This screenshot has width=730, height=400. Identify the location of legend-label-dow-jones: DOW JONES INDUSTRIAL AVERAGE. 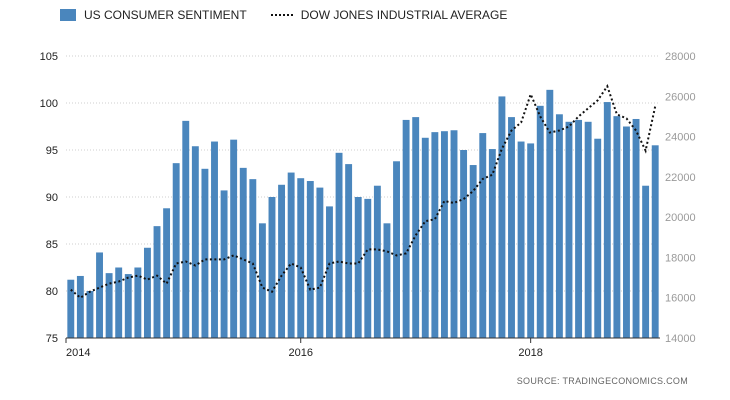
(404, 15).